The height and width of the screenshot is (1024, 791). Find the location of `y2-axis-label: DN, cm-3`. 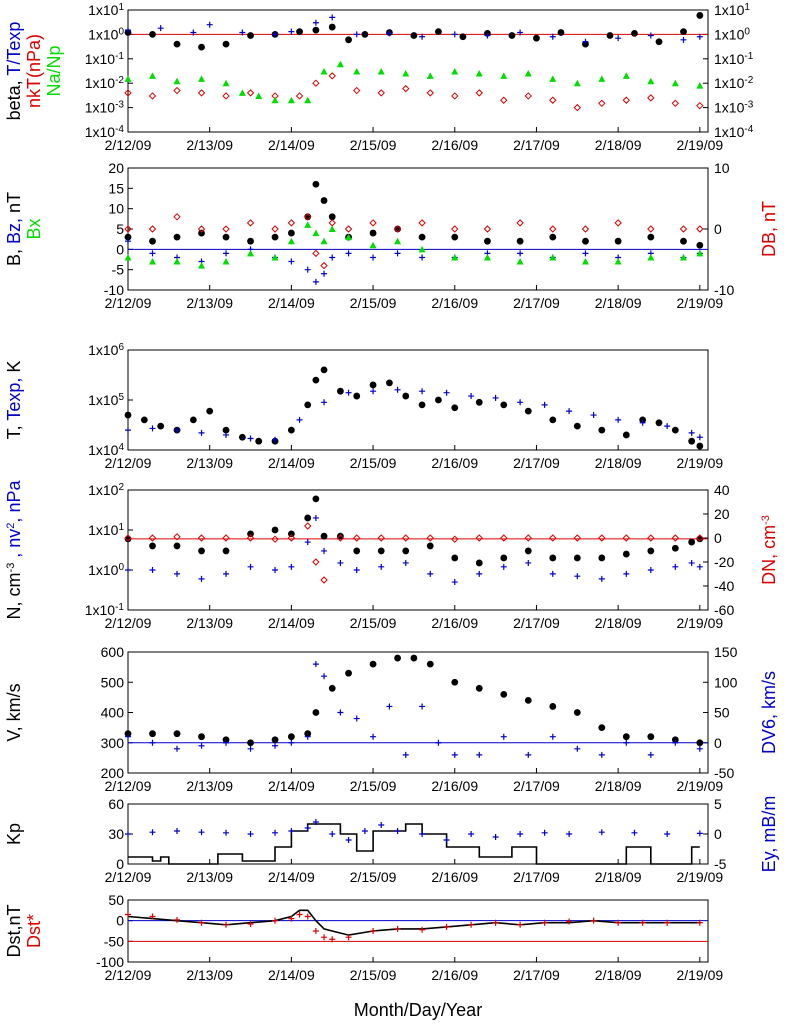

y2-axis-label: DN, cm-3 is located at coordinates (769, 550).